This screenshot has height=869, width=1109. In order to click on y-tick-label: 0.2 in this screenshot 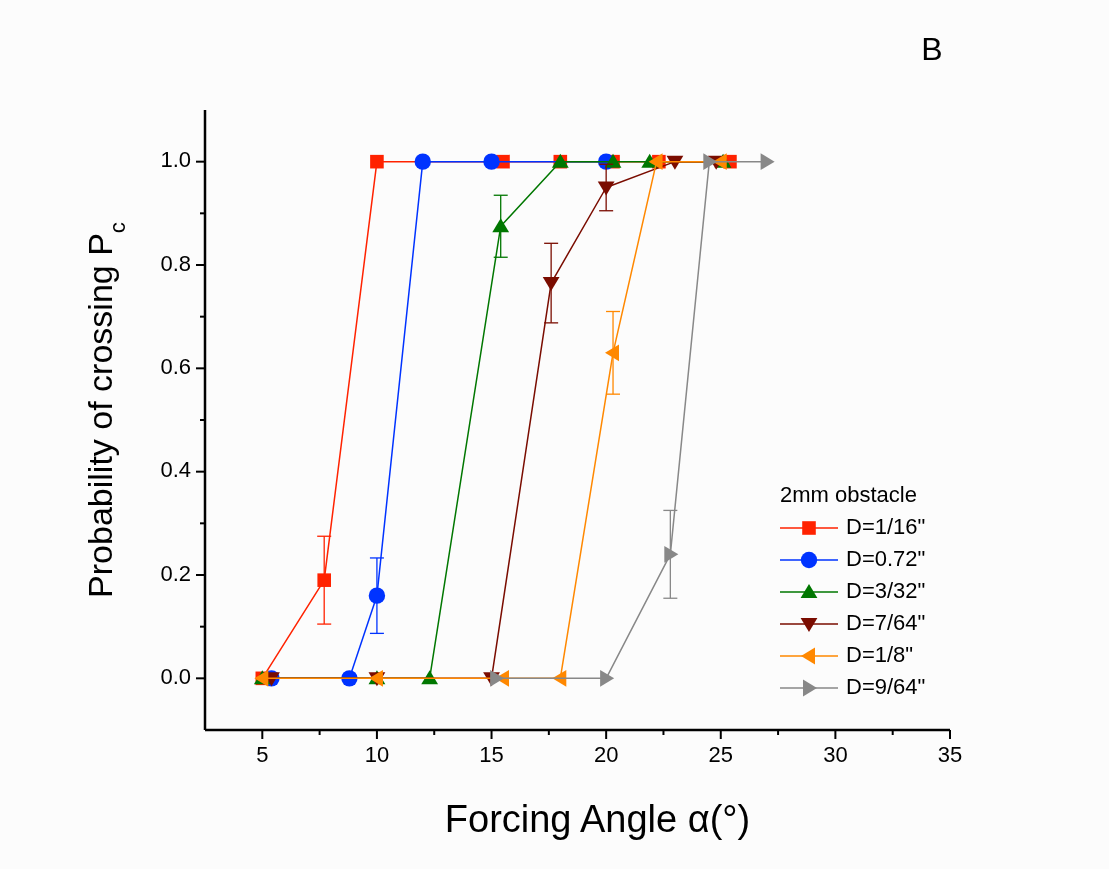, I will do `click(175, 573)`.